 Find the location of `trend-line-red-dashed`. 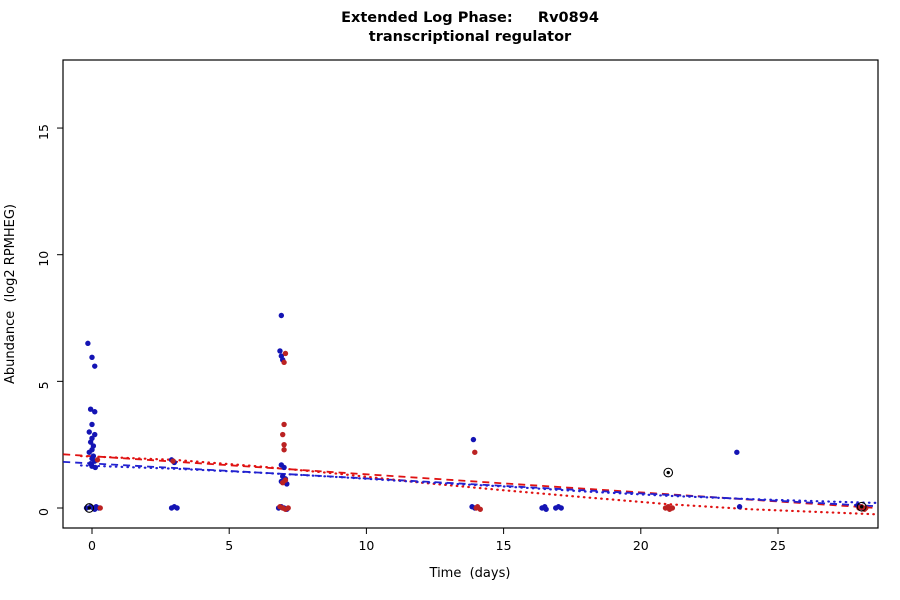

trend-line-red-dashed is located at coordinates (470, 481).